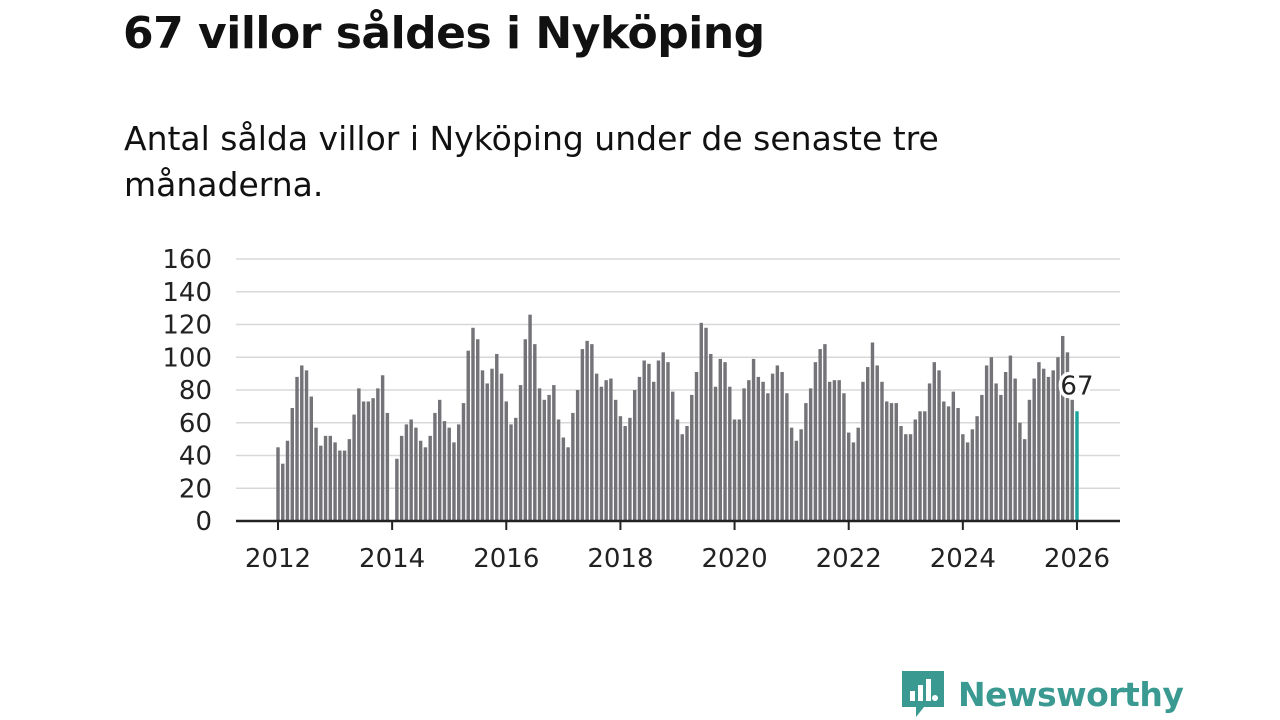 The image size is (1280, 720). Describe the element at coordinates (195, 489) in the screenshot. I see `y-tick-label: 20` at that location.